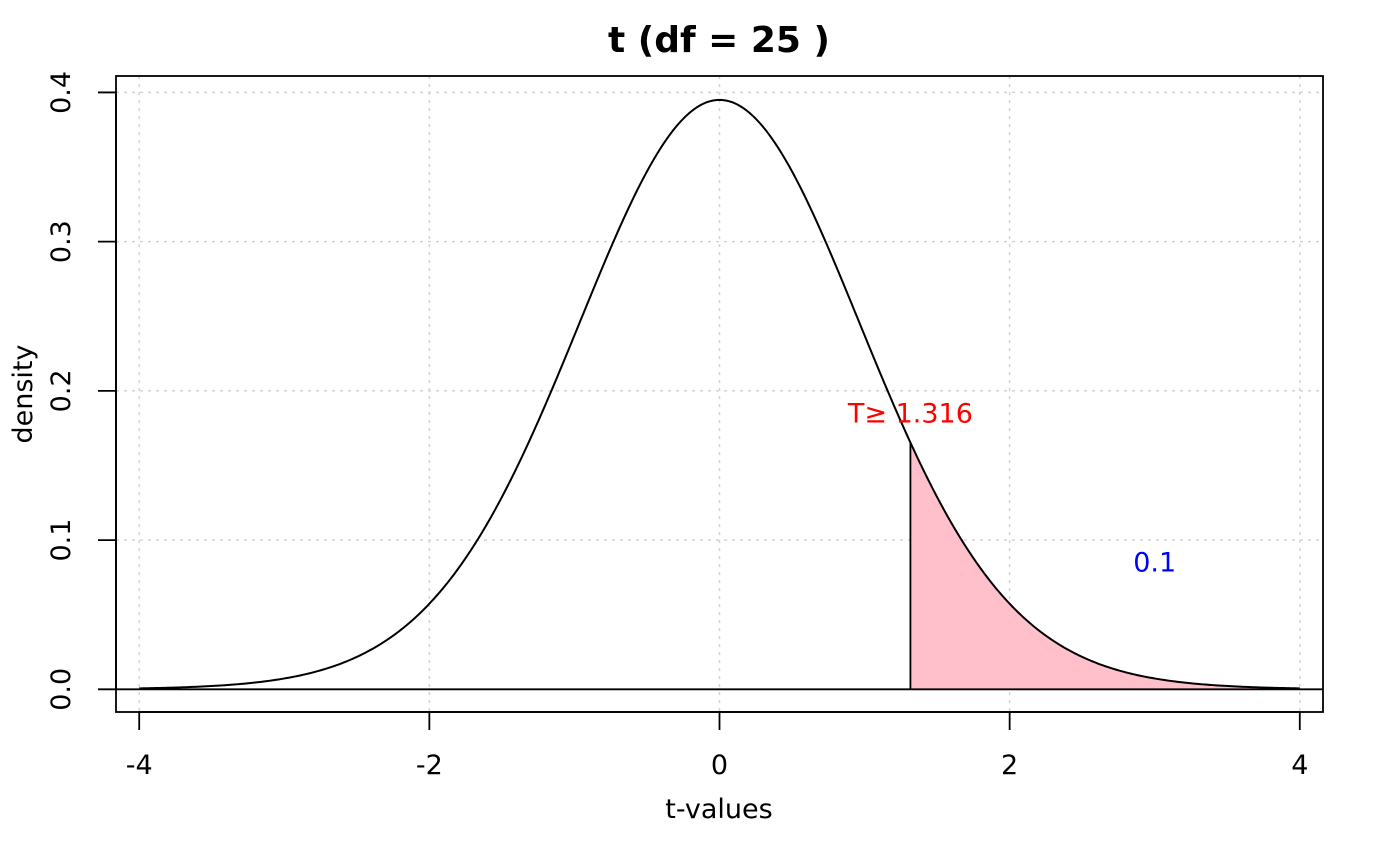 This screenshot has height=866, width=1400. Describe the element at coordinates (23, 393) in the screenshot. I see `y-axis-label: density` at that location.